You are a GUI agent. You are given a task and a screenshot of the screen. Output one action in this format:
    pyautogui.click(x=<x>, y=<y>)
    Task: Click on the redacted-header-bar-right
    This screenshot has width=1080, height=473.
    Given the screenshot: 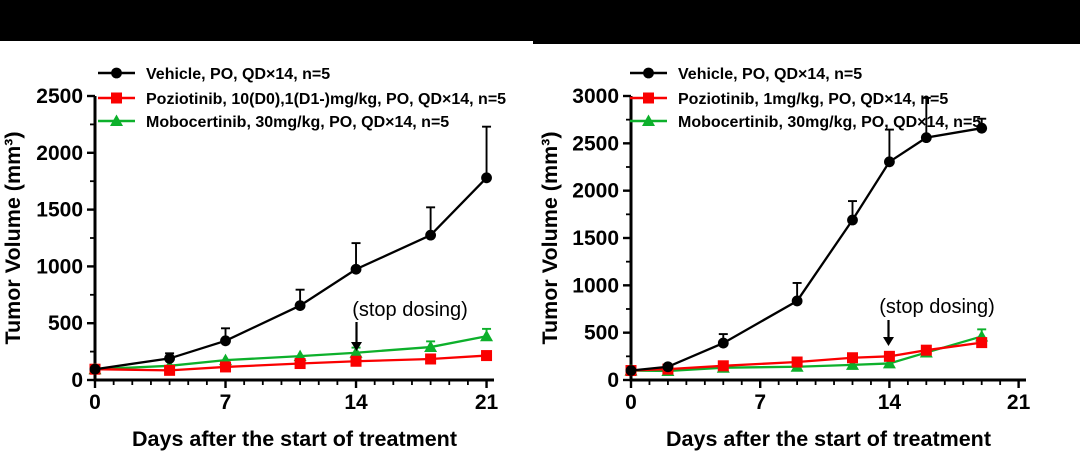 What is the action you would take?
    pyautogui.click(x=806, y=22)
    